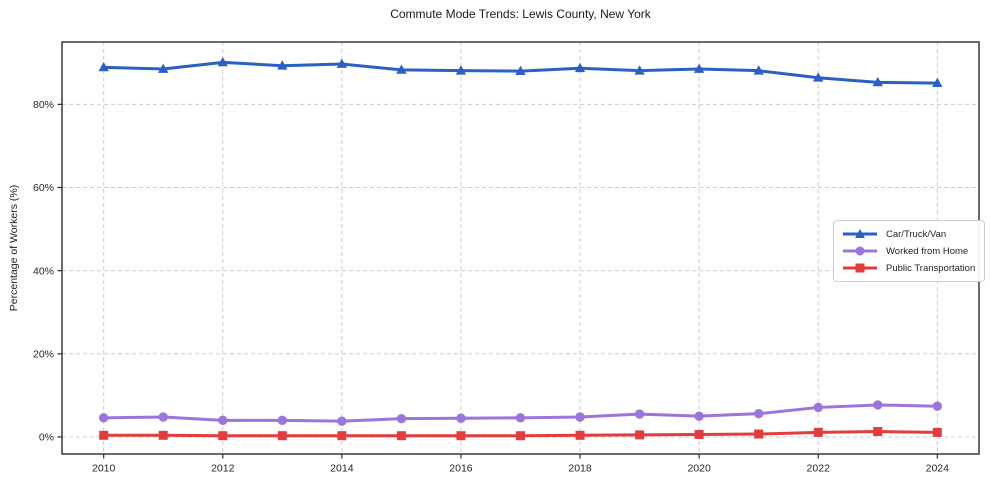  Describe the element at coordinates (43, 105) in the screenshot. I see `y-tick-label: 80%` at that location.